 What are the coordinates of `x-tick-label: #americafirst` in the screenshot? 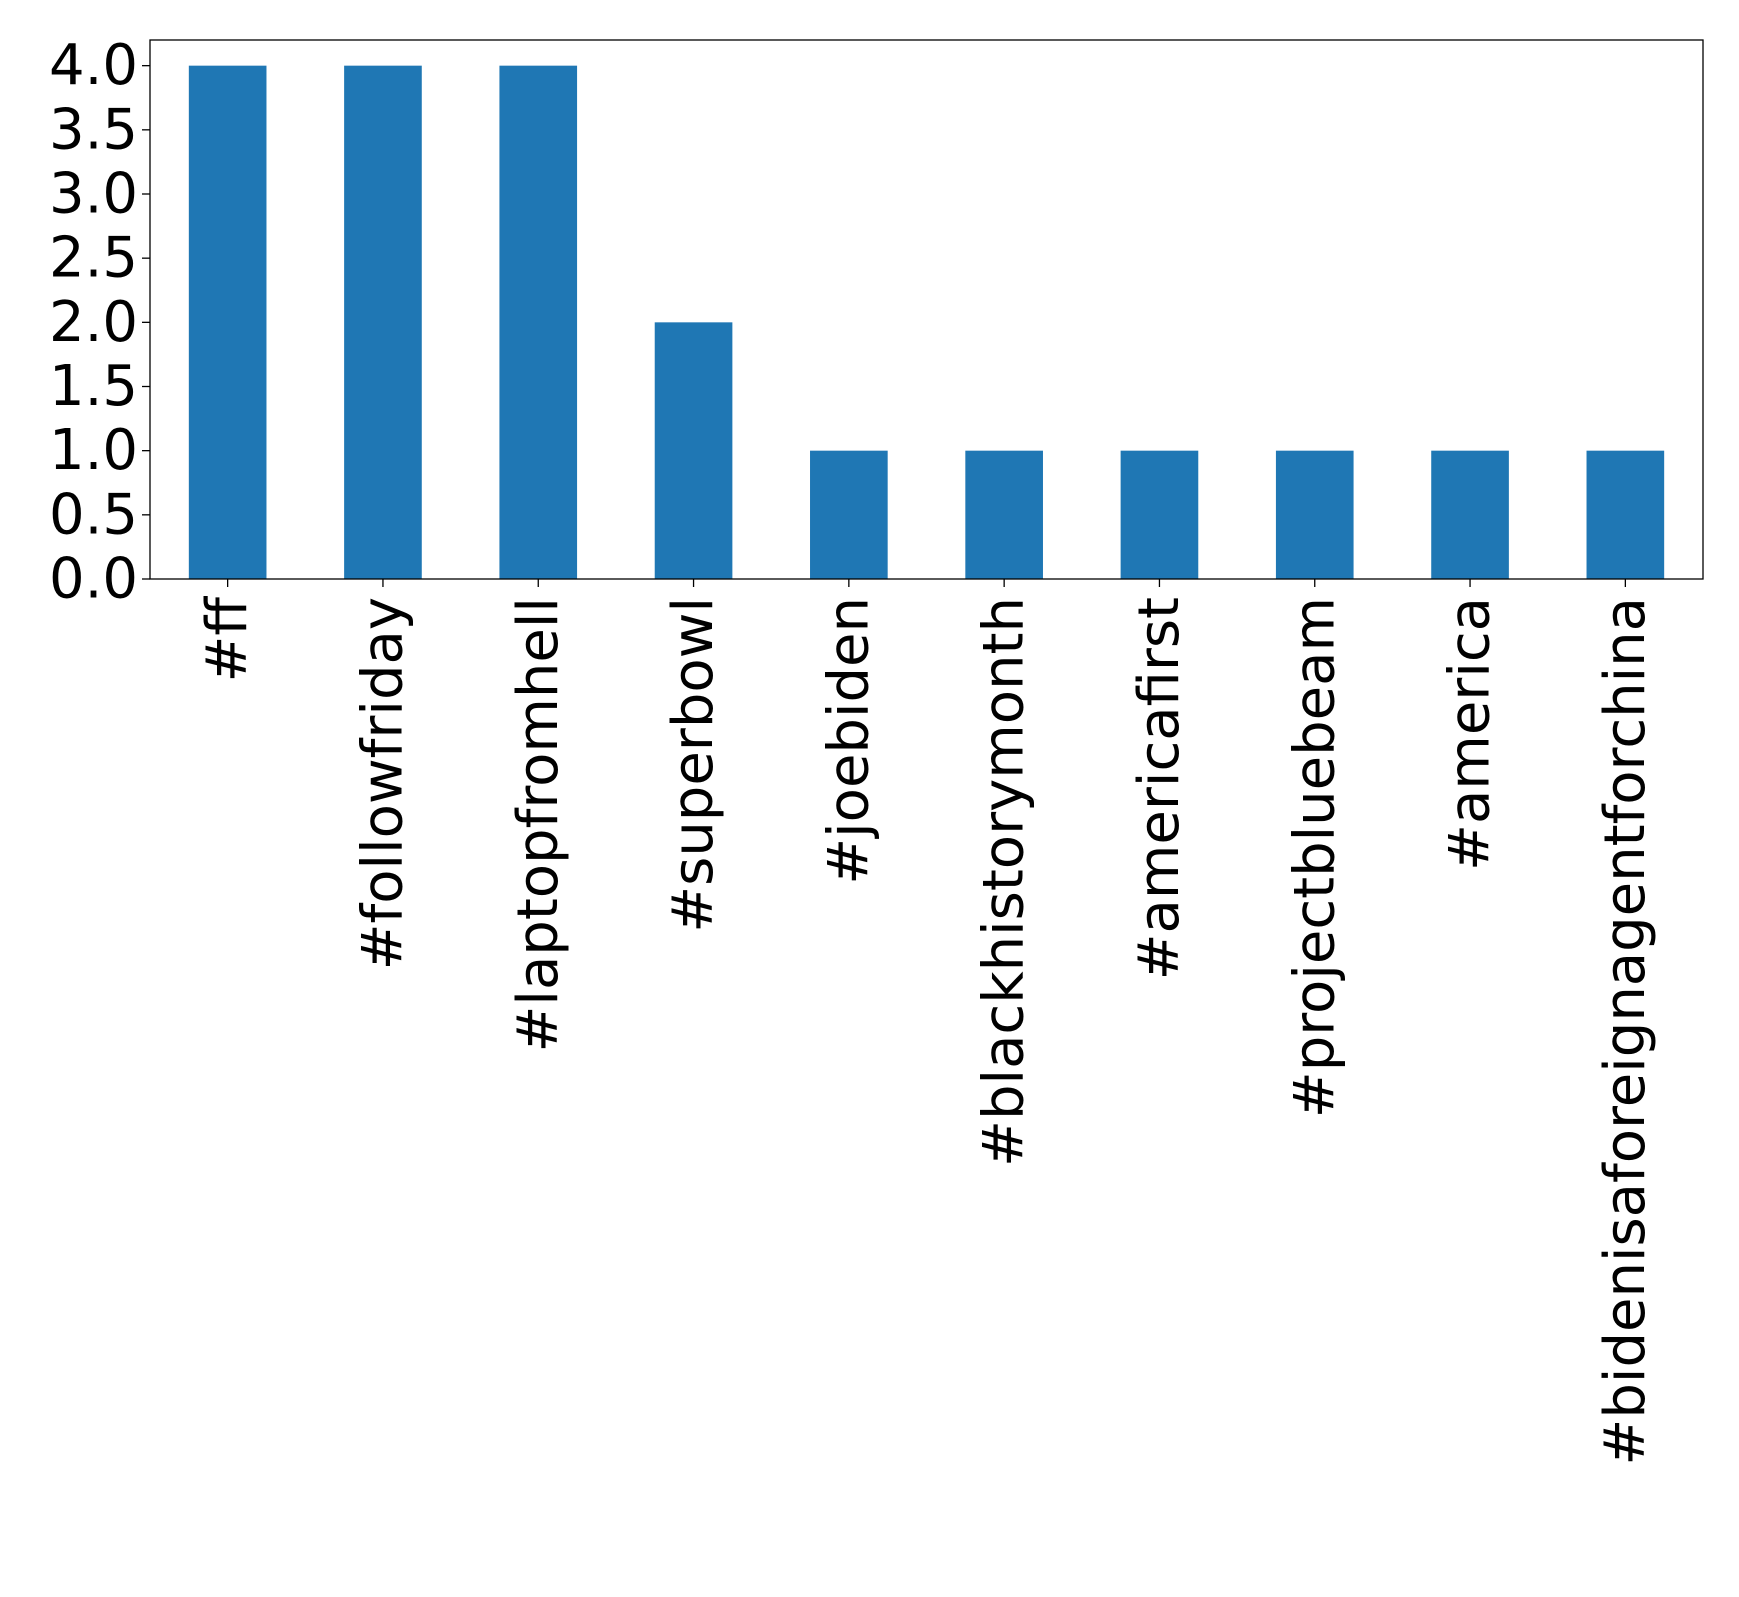 It's located at (1159, 788).